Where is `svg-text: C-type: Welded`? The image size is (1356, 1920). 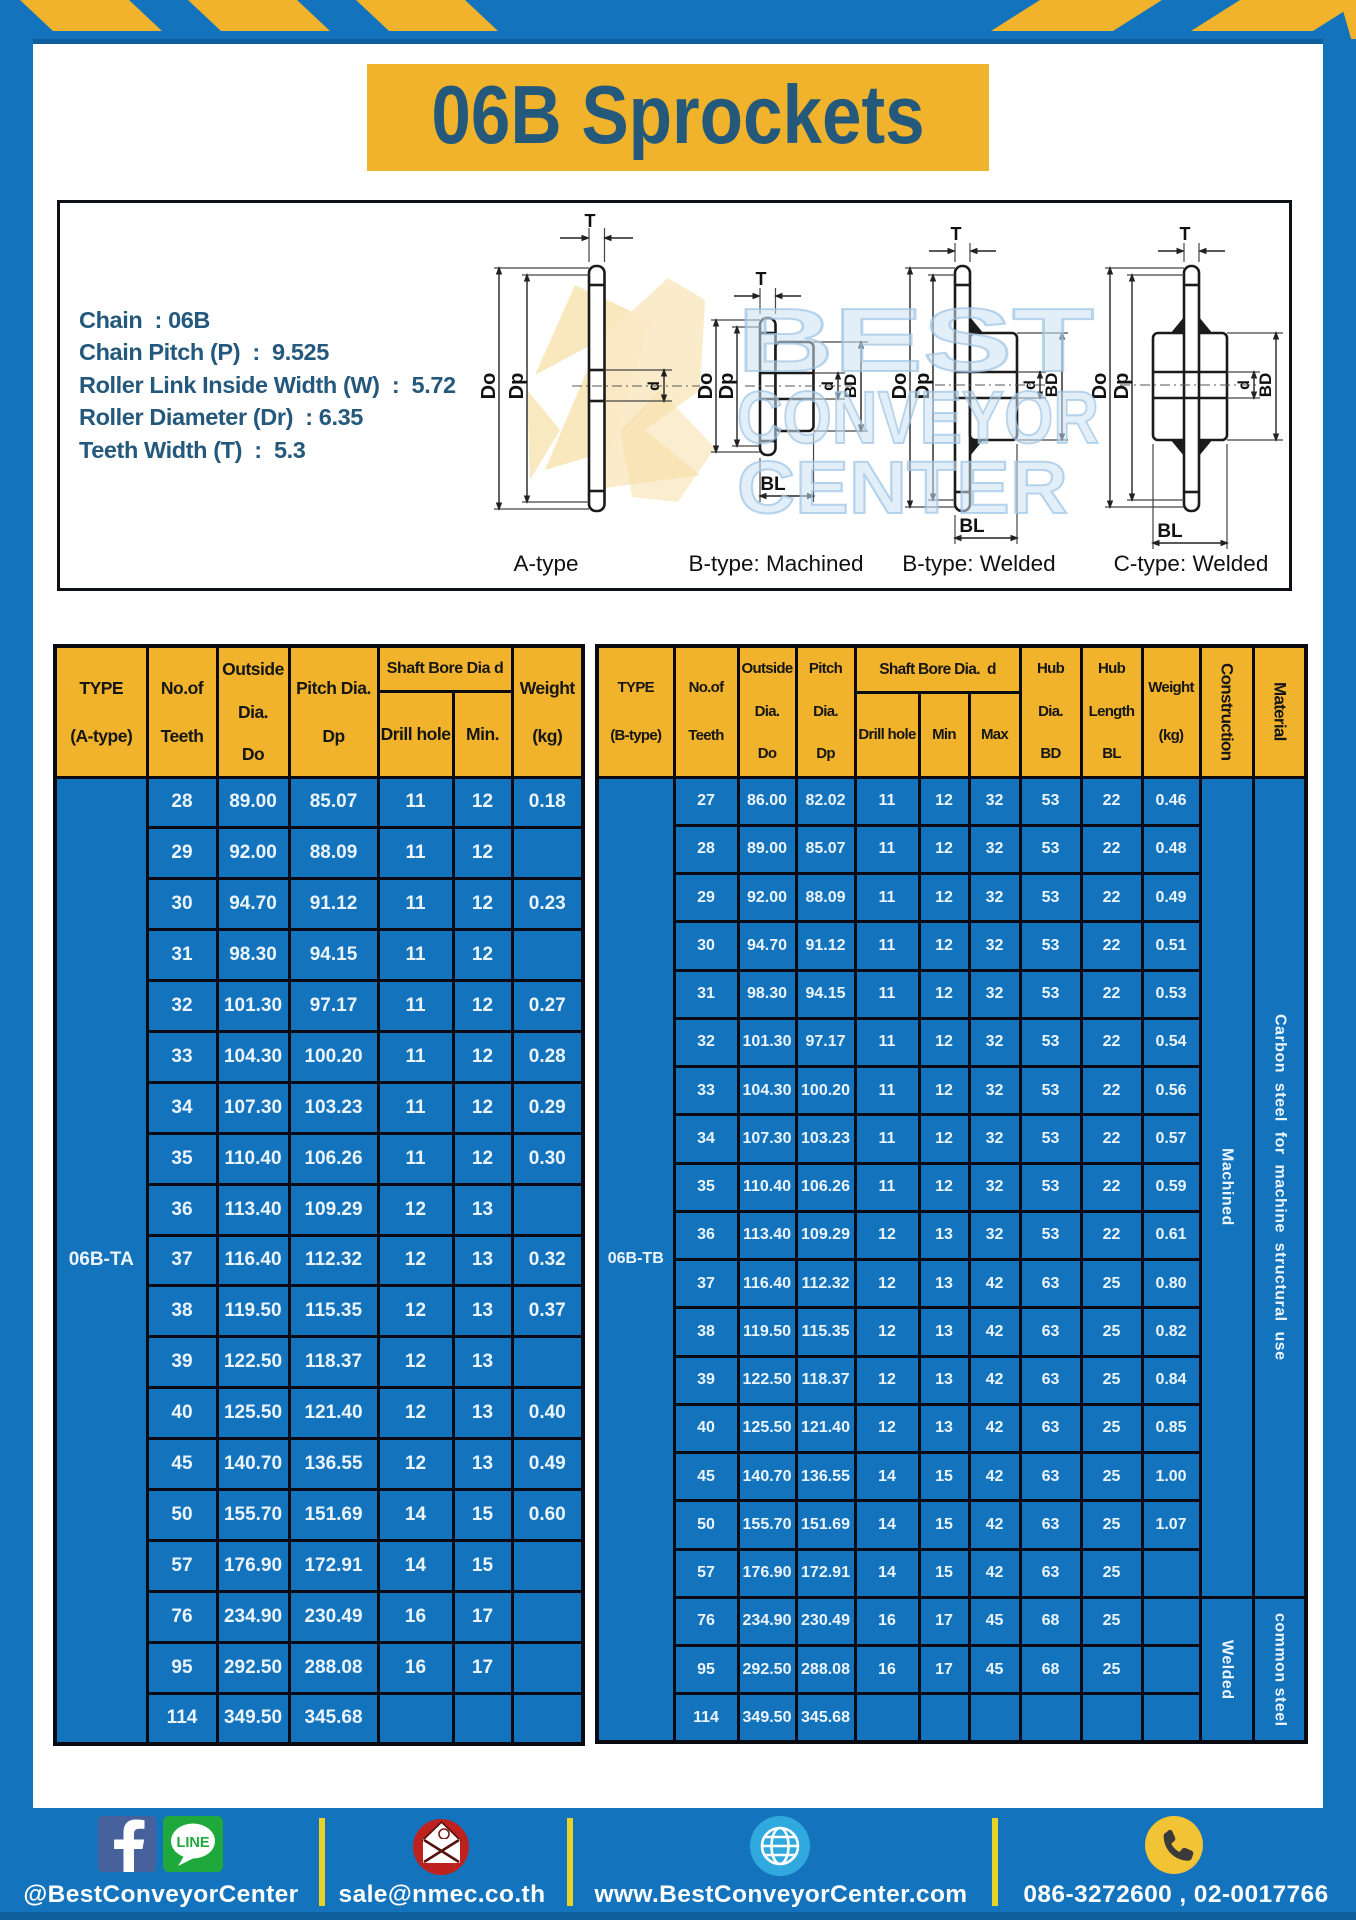 svg-text: C-type: Welded is located at coordinates (1191, 563).